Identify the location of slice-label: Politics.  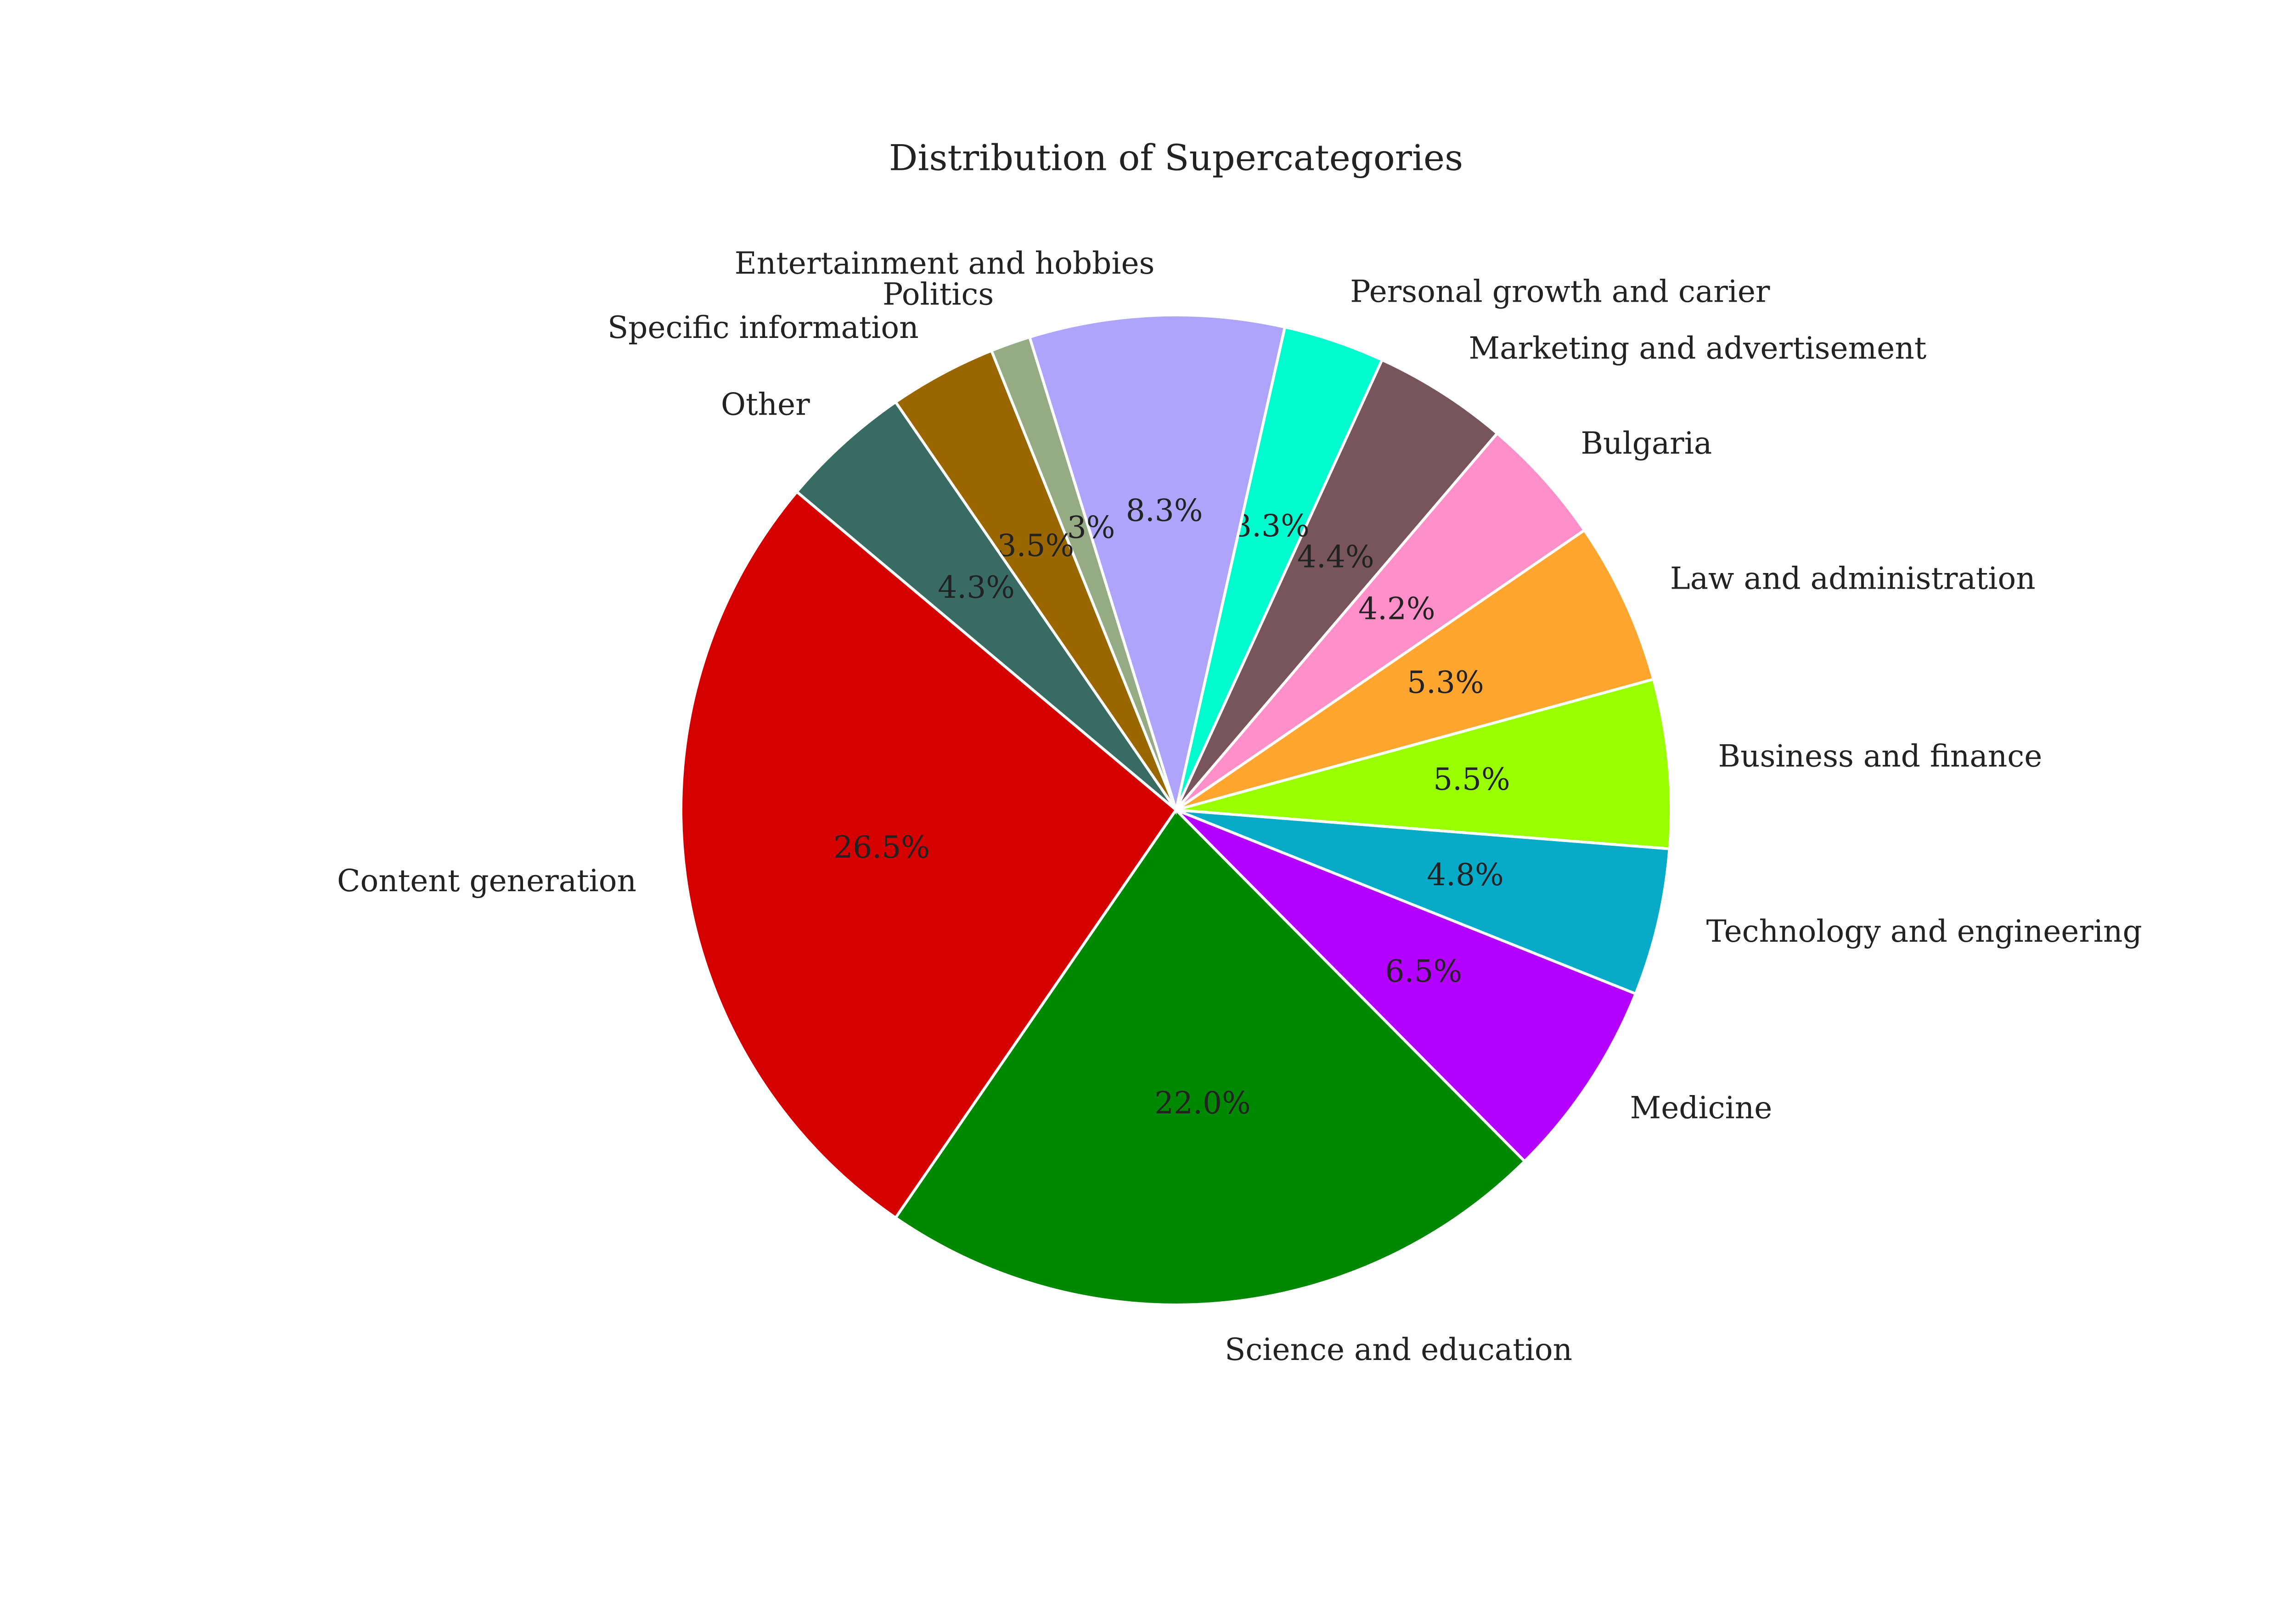
(938, 294).